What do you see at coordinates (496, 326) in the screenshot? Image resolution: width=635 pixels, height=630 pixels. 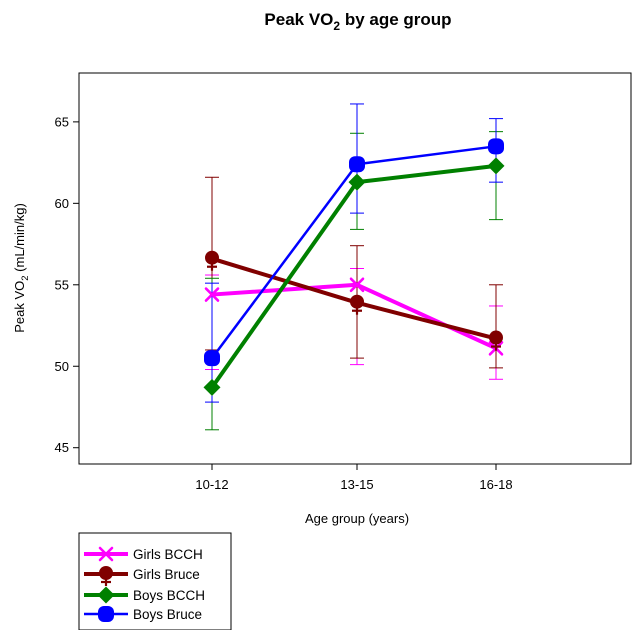 I see `error-bar` at bounding box center [496, 326].